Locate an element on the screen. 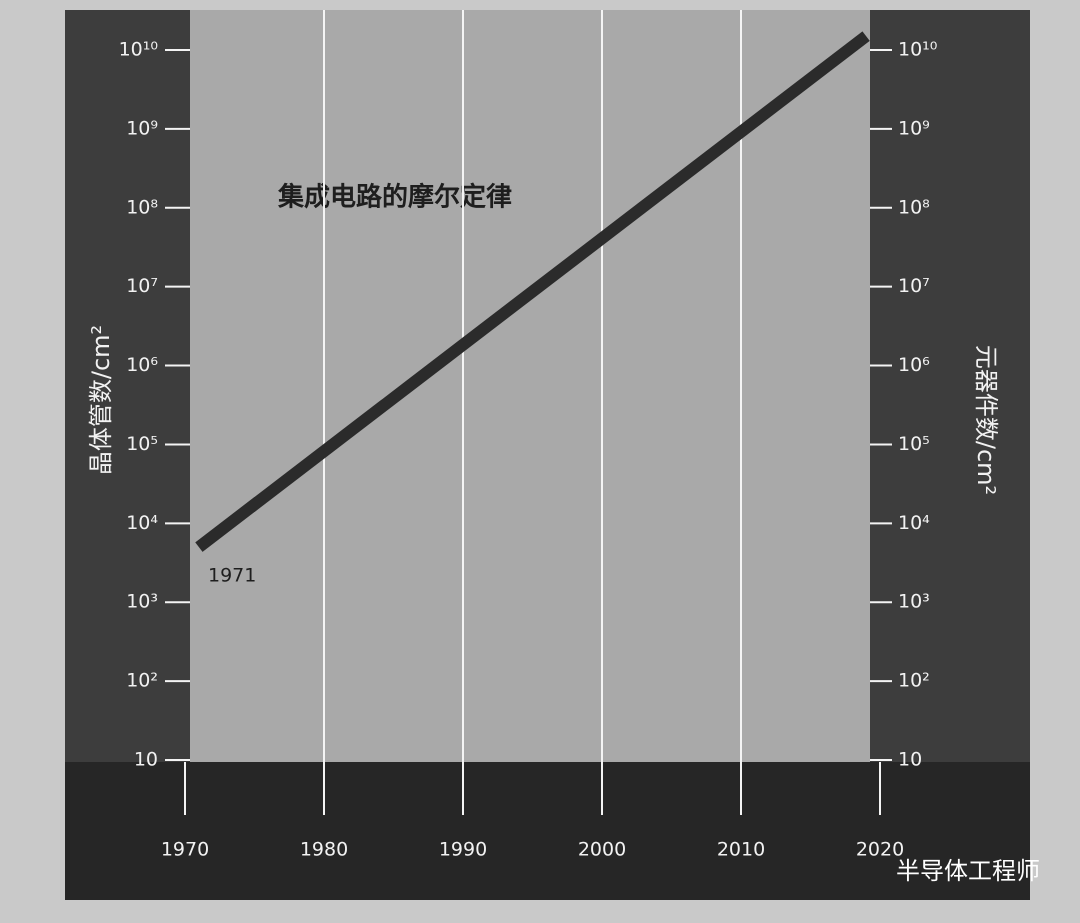 The height and width of the screenshot is (923, 1080). y2-tick-label: 10¹⁰ is located at coordinates (917, 50).